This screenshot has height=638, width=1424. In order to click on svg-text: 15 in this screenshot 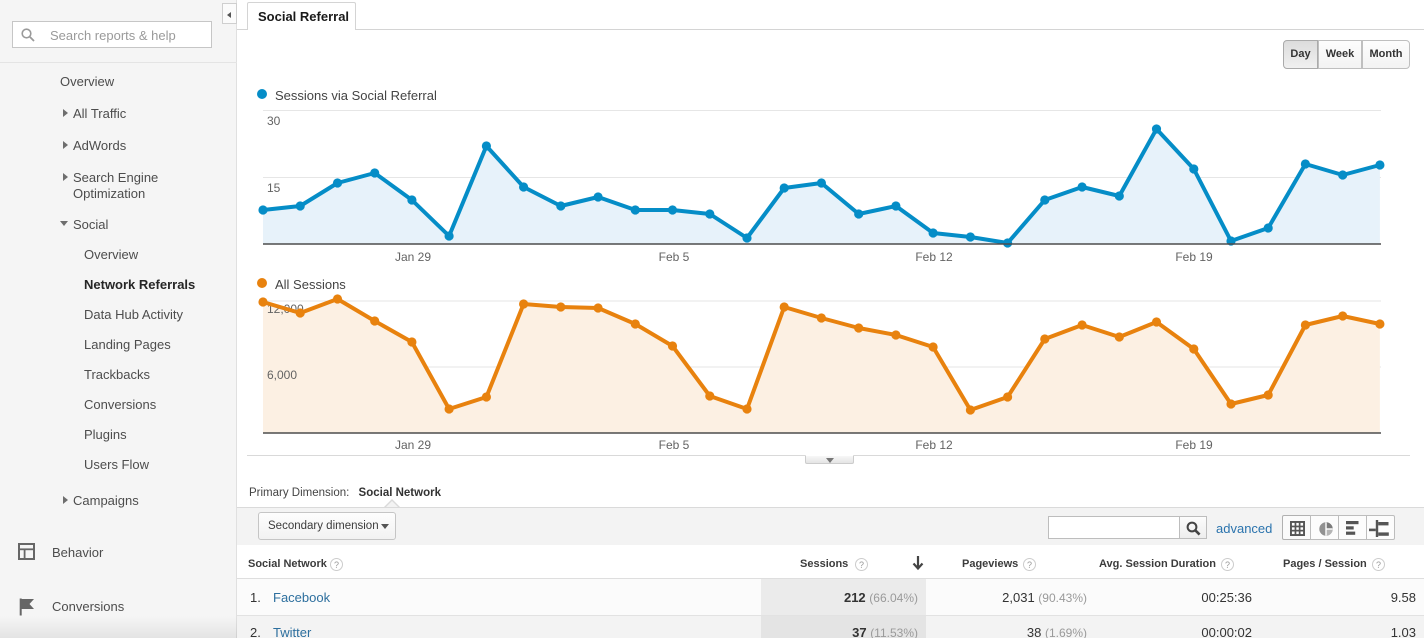, I will do `click(274, 188)`.